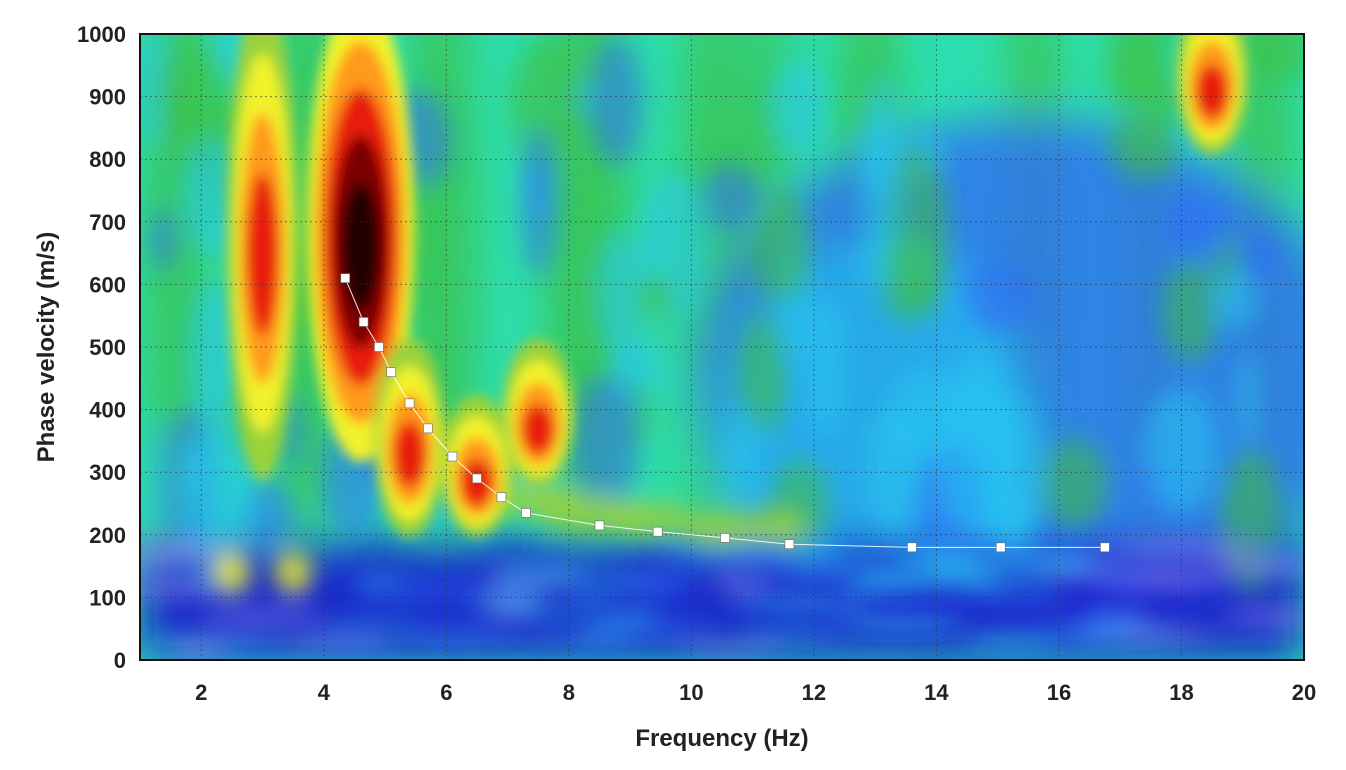 This screenshot has height=770, width=1346. What do you see at coordinates (1181, 692) in the screenshot?
I see `x-tick-label: 18` at bounding box center [1181, 692].